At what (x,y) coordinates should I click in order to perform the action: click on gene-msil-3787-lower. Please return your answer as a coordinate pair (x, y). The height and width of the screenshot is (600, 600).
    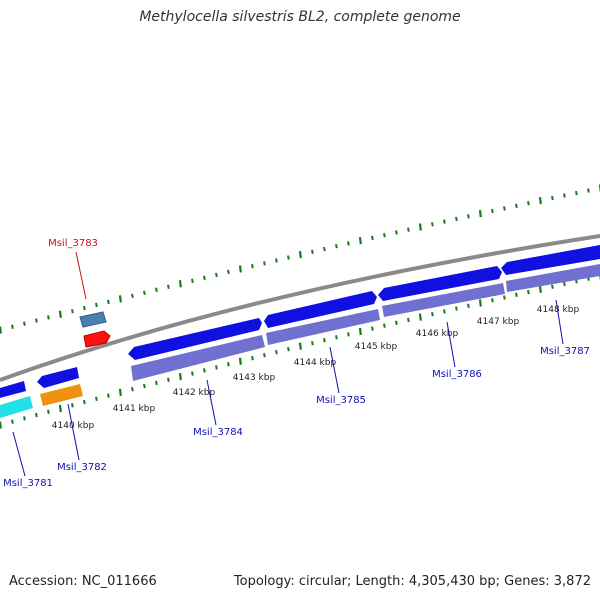
    Looking at the image, I should click on (553, 278).